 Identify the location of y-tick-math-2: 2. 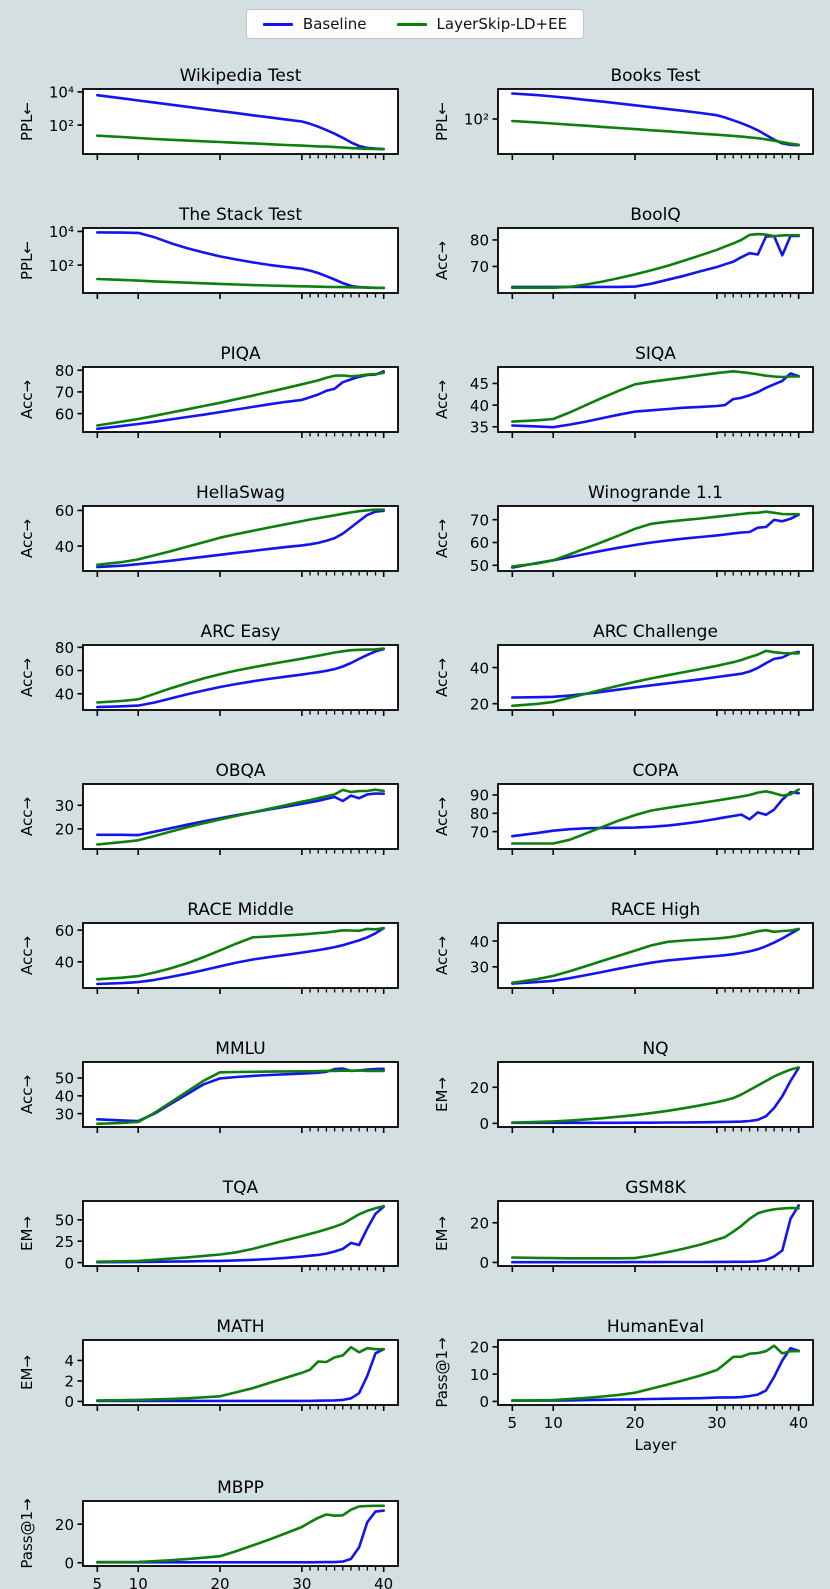
(69, 1382).